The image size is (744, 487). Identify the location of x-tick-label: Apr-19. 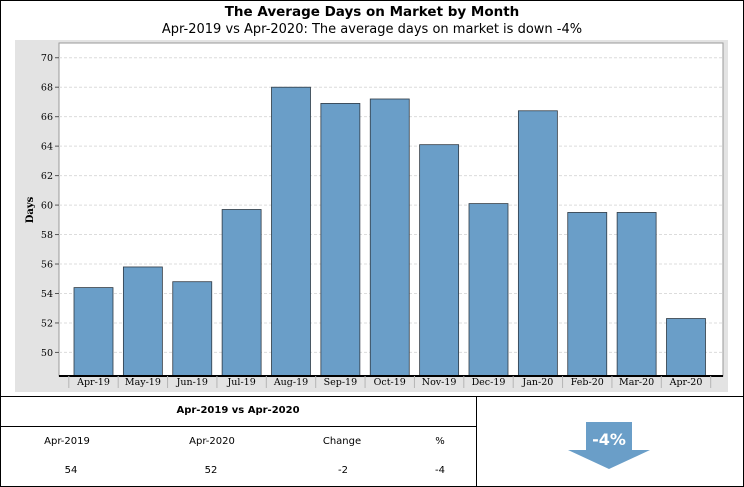
(93, 382).